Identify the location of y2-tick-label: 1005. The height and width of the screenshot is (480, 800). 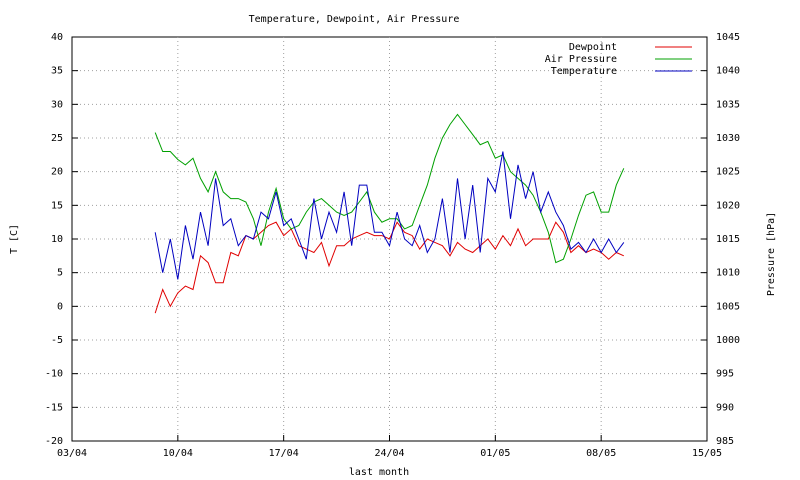
(728, 306).